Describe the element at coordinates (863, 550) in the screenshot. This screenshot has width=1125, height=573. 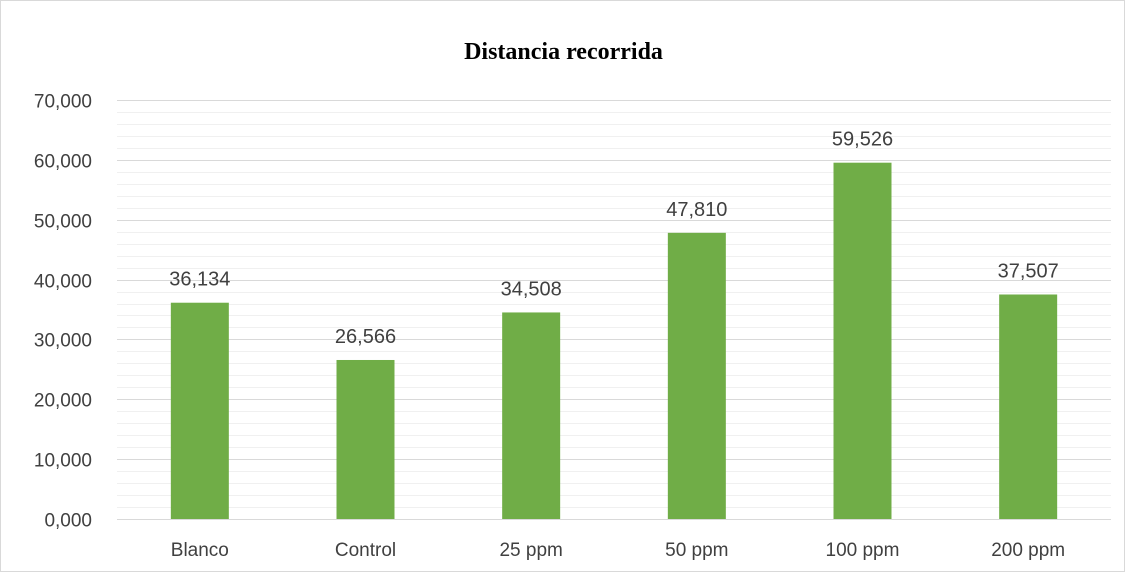
I see `x-tick-label: 100 ppm` at that location.